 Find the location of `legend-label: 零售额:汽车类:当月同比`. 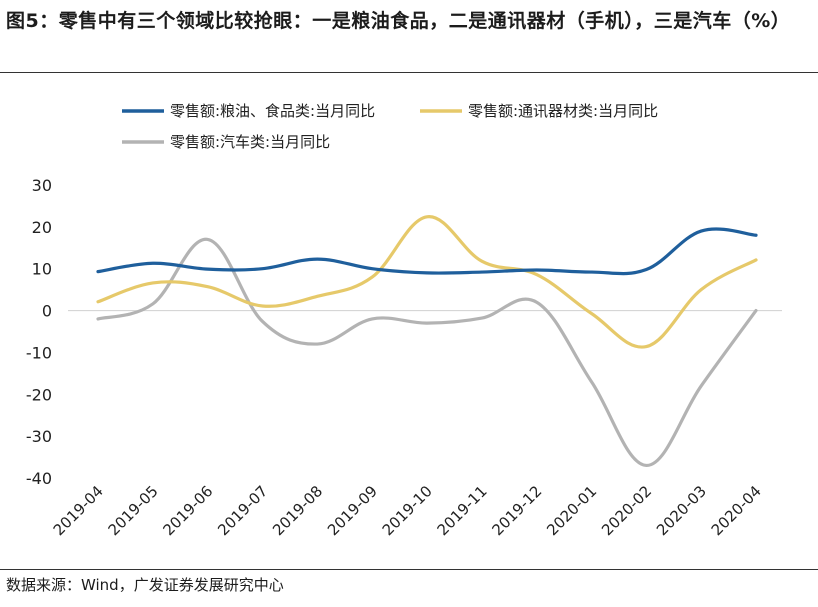

legend-label: 零售额:汽车类:当月同比 is located at coordinates (250, 142).